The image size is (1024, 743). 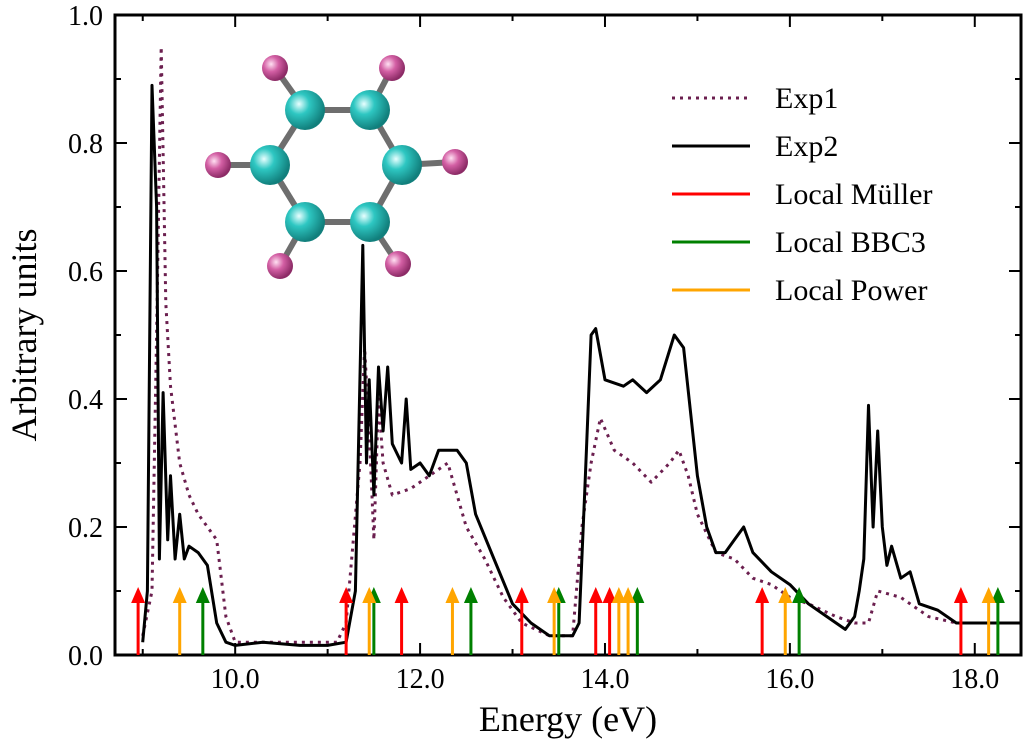 What do you see at coordinates (974, 679) in the screenshot?
I see `x-tick-label: 18.0` at bounding box center [974, 679].